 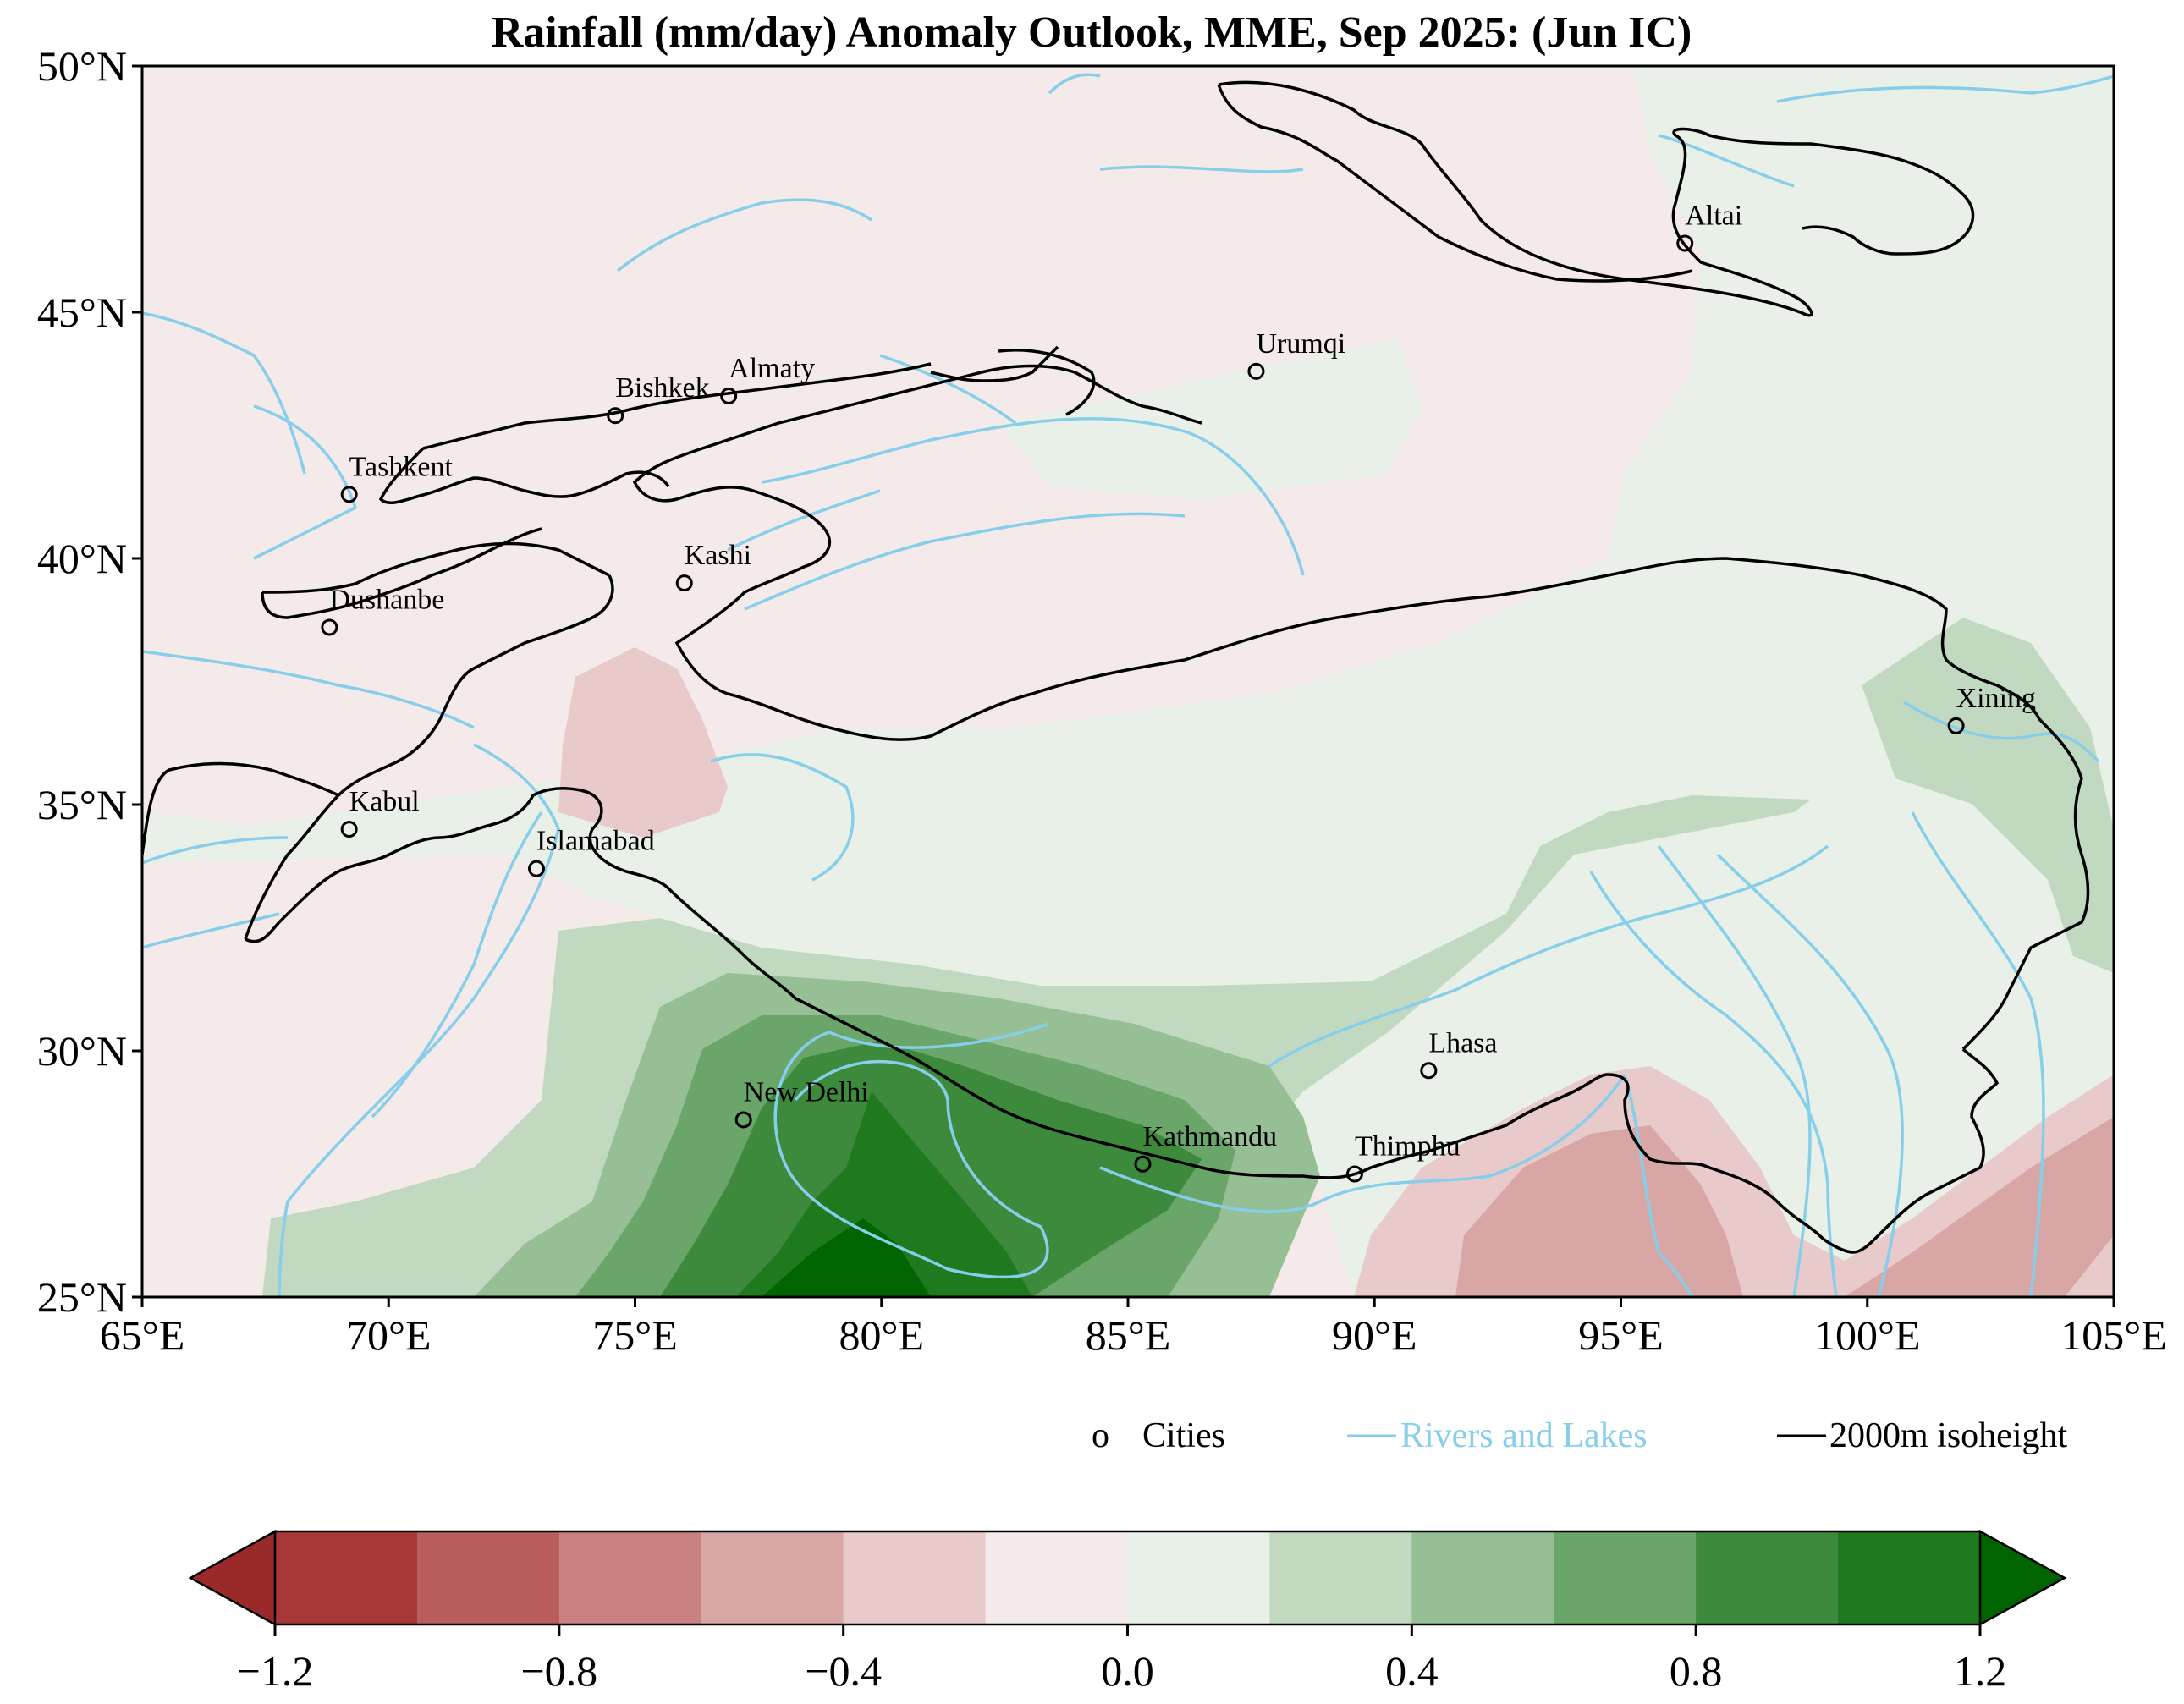 What do you see at coordinates (82, 1051) in the screenshot?
I see `y-tick-label: 30°N` at bounding box center [82, 1051].